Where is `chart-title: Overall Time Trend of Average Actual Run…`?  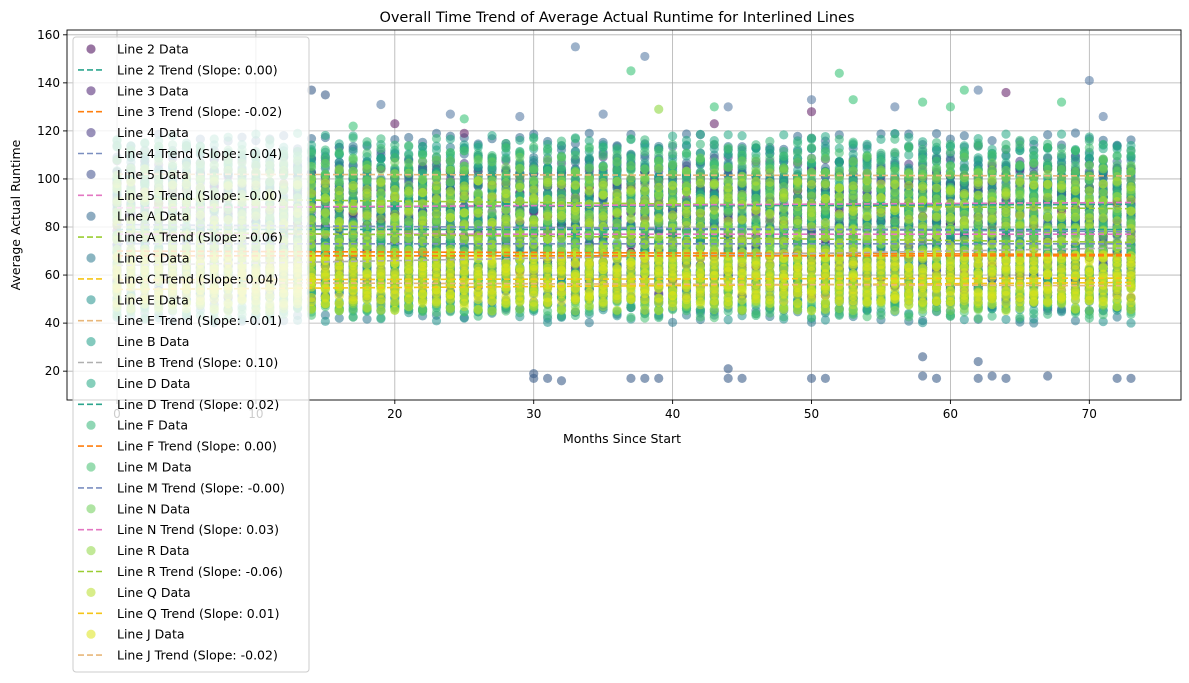 chart-title: Overall Time Trend of Average Actual Run… is located at coordinates (616, 18).